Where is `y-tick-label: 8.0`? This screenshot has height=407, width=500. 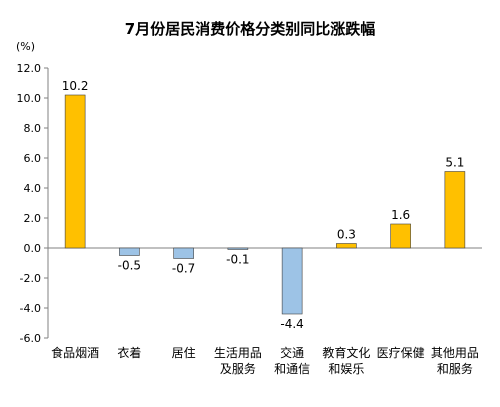
y-tick-label: 8.0 is located at coordinates (33, 128).